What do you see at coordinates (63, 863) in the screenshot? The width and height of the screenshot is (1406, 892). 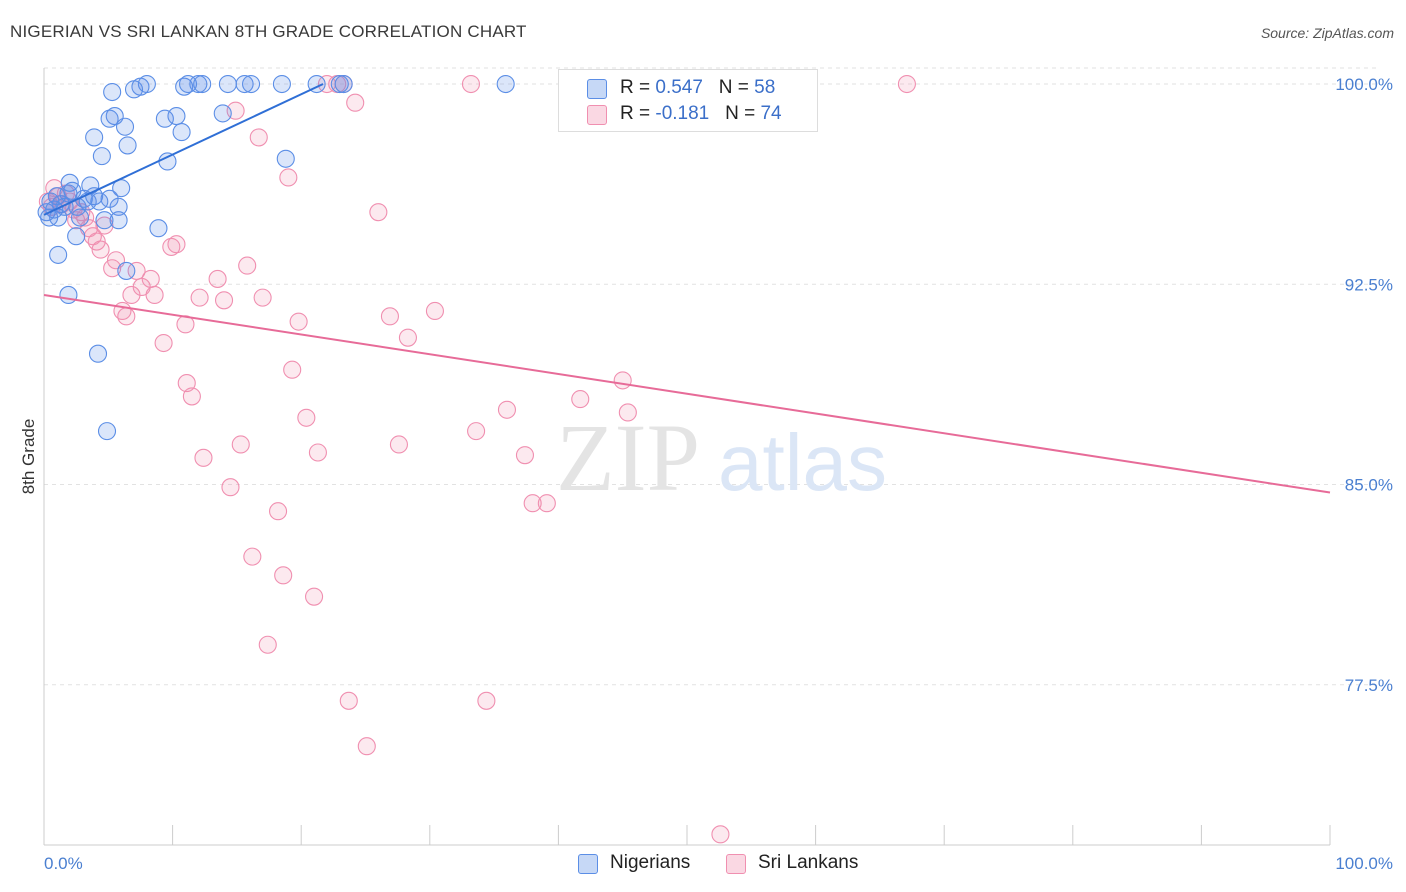 I see `x-tick-label: 0.0%` at bounding box center [63, 863].